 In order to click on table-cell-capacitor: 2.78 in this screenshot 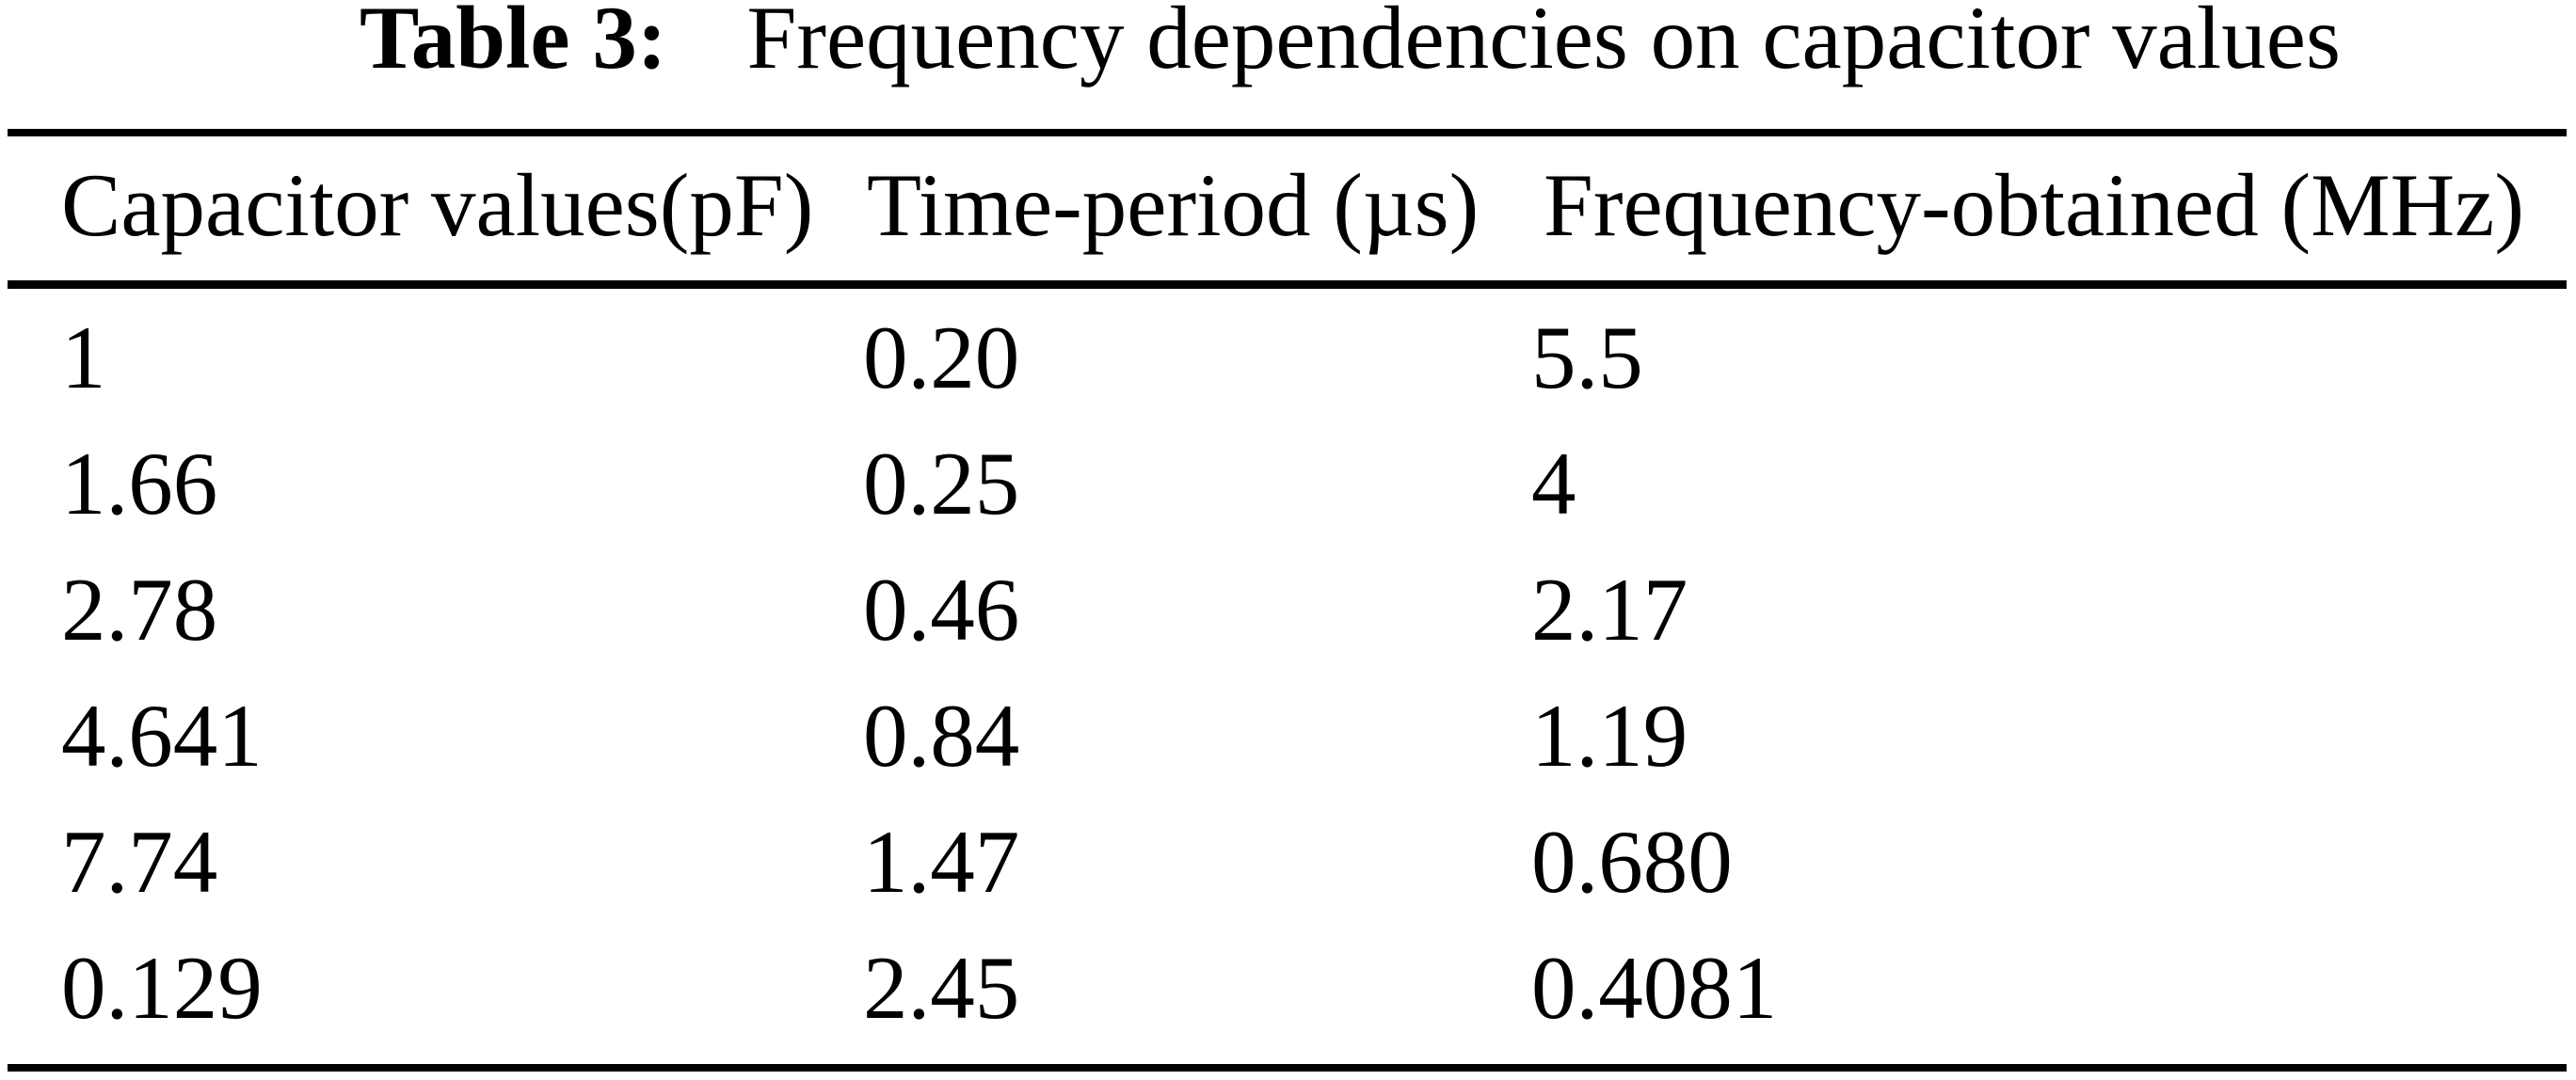, I will do `click(139, 609)`.